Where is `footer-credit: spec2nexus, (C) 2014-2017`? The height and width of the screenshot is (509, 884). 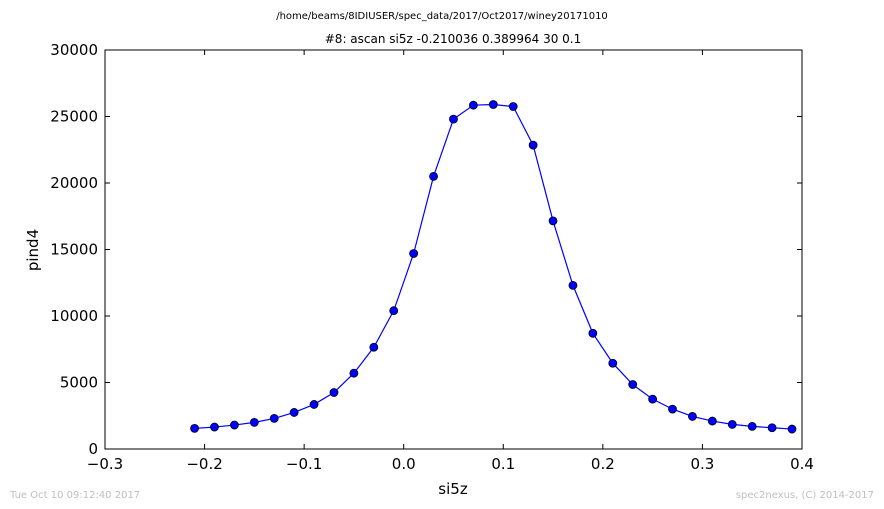
footer-credit: spec2nexus, (C) 2014-2017 is located at coordinates (805, 495).